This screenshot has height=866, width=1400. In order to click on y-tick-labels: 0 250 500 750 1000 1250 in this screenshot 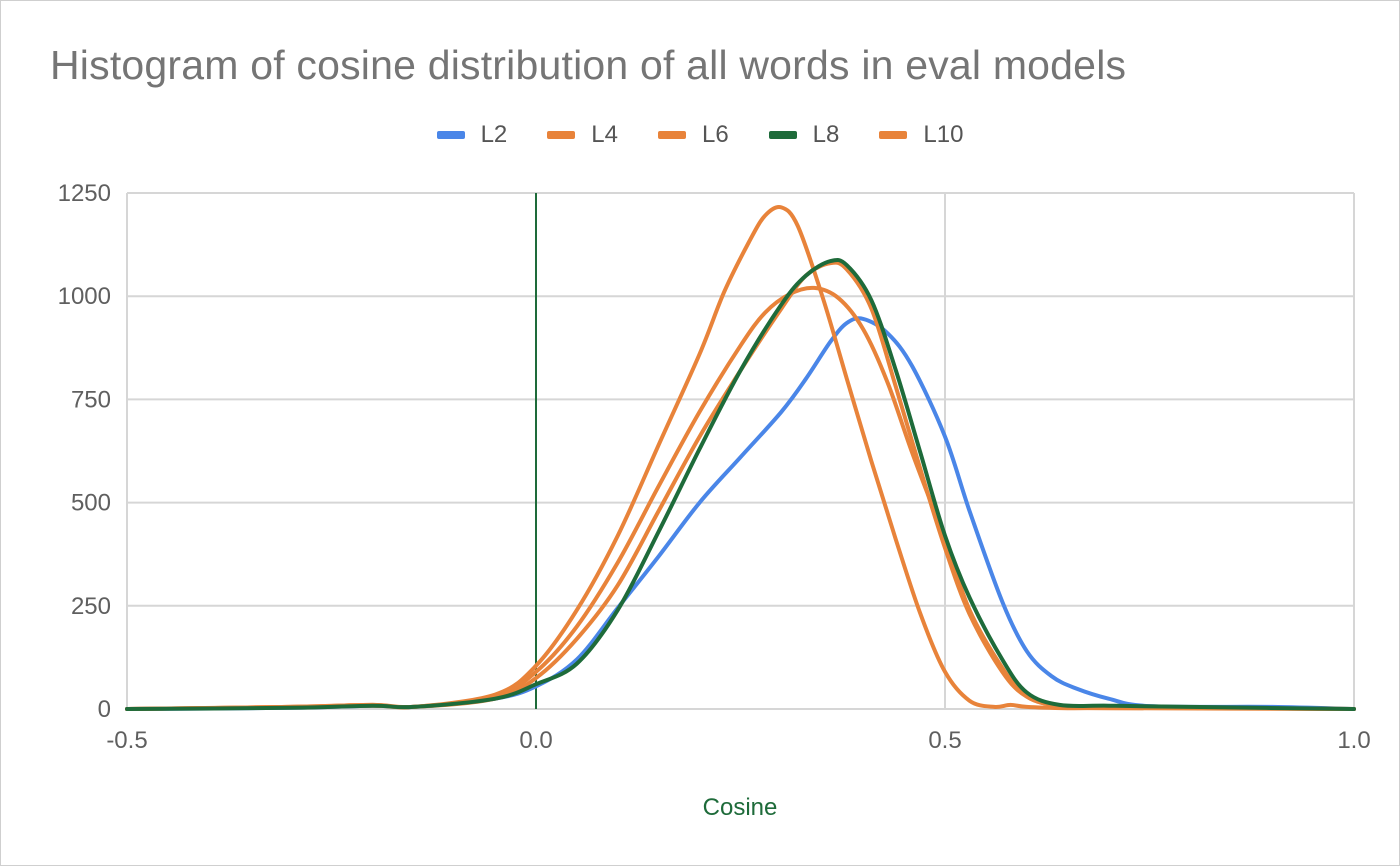, I will do `click(84, 451)`.